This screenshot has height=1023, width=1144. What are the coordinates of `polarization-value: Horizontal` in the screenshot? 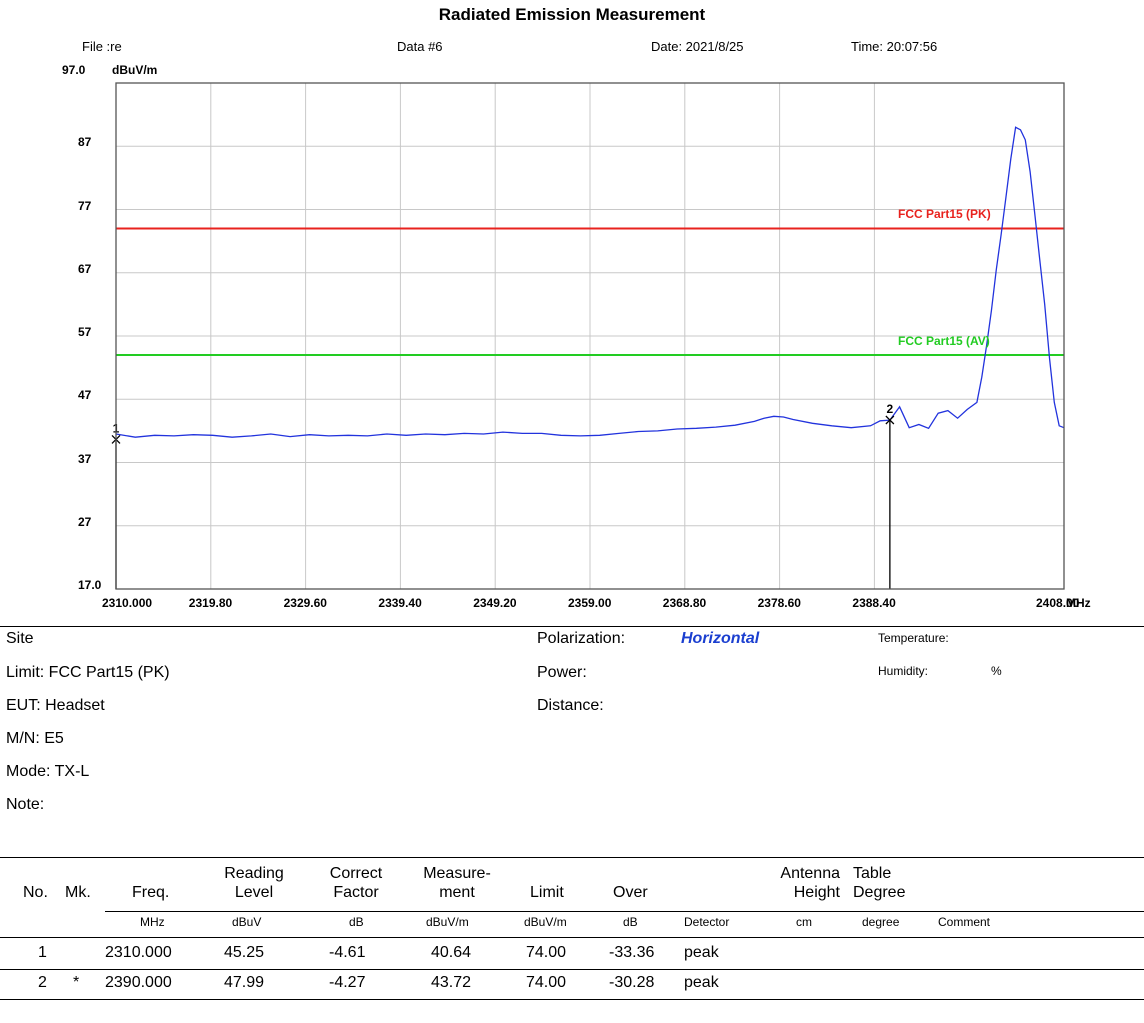 It's located at (720, 638).